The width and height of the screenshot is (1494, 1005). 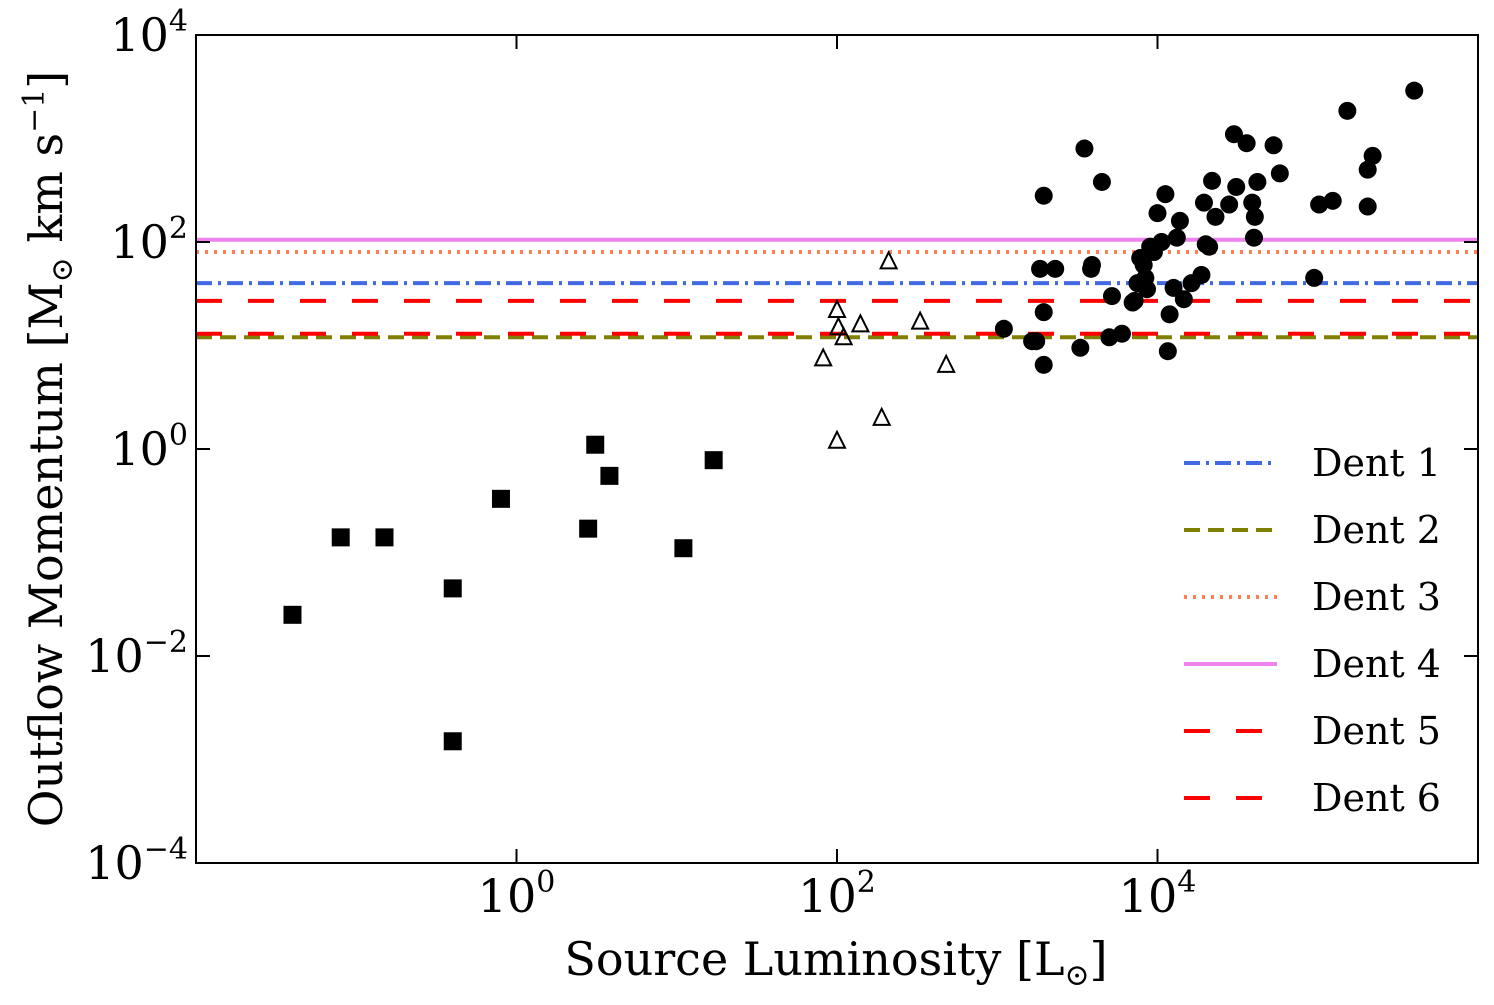 What do you see at coordinates (1312, 630) in the screenshot?
I see `legend: Dent 1 Dent 2 Dent 3 Dent 4 Dent 5 Dent 6` at bounding box center [1312, 630].